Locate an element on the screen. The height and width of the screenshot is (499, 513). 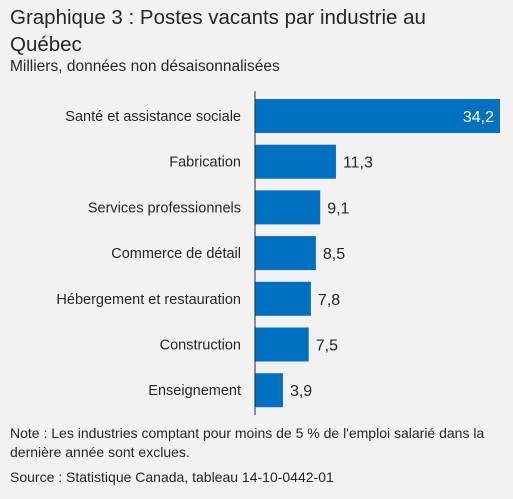
value-label: 9,1 is located at coordinates (338, 208).